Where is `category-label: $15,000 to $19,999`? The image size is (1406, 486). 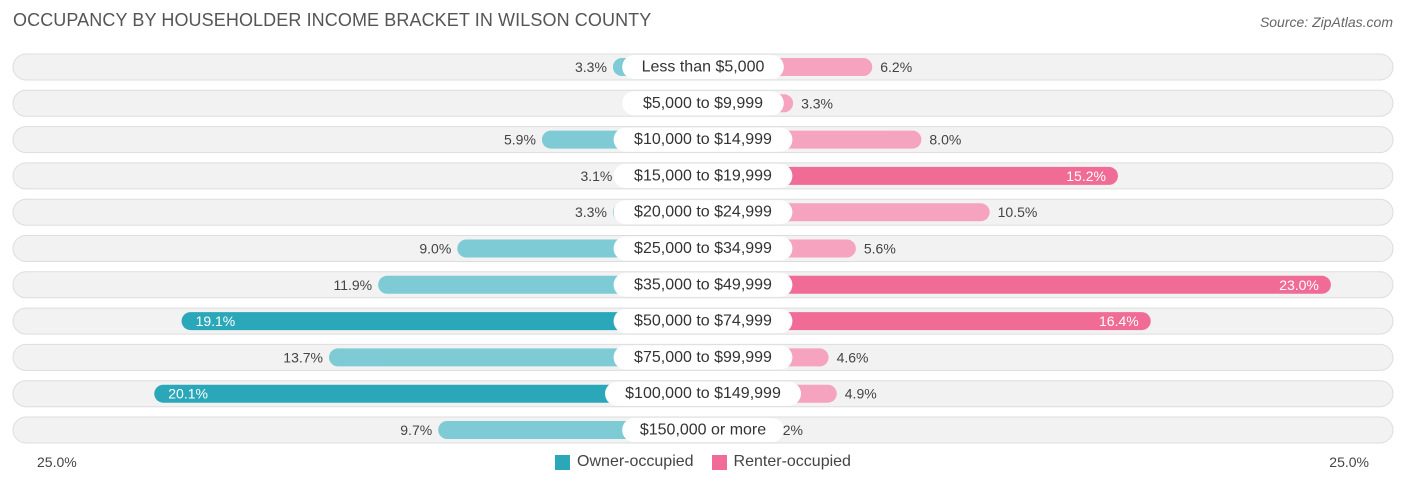 category-label: $15,000 to $19,999 is located at coordinates (703, 175).